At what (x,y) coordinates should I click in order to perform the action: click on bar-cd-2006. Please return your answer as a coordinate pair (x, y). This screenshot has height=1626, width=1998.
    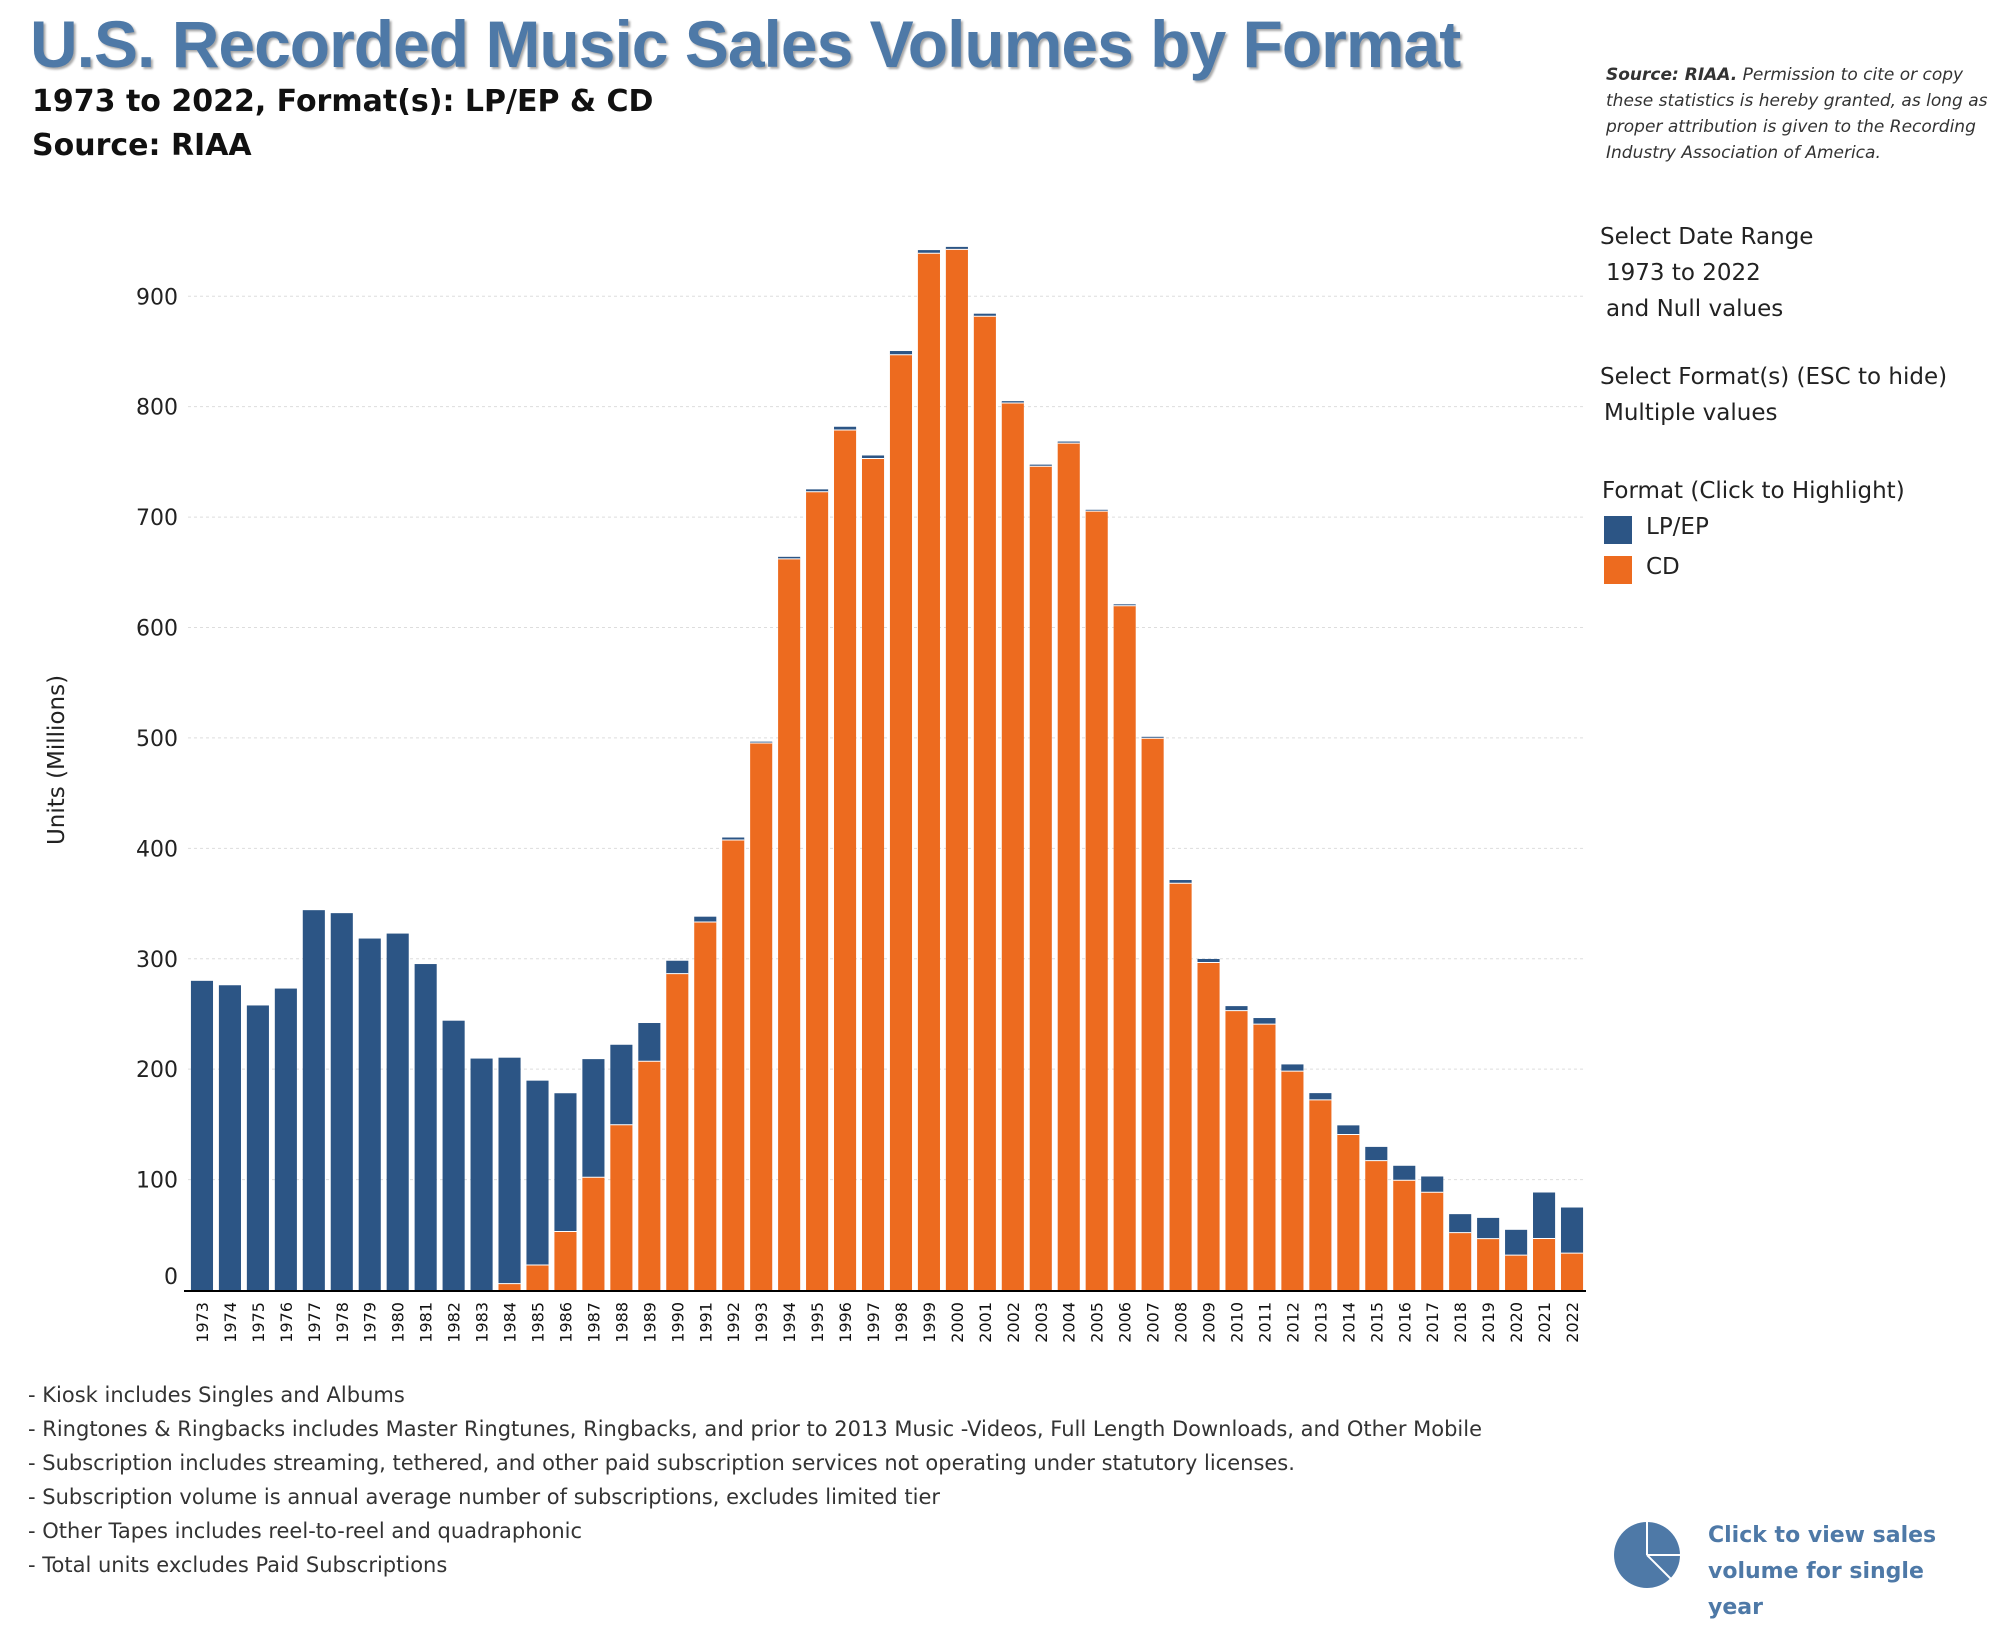
    Looking at the image, I should click on (1124, 947).